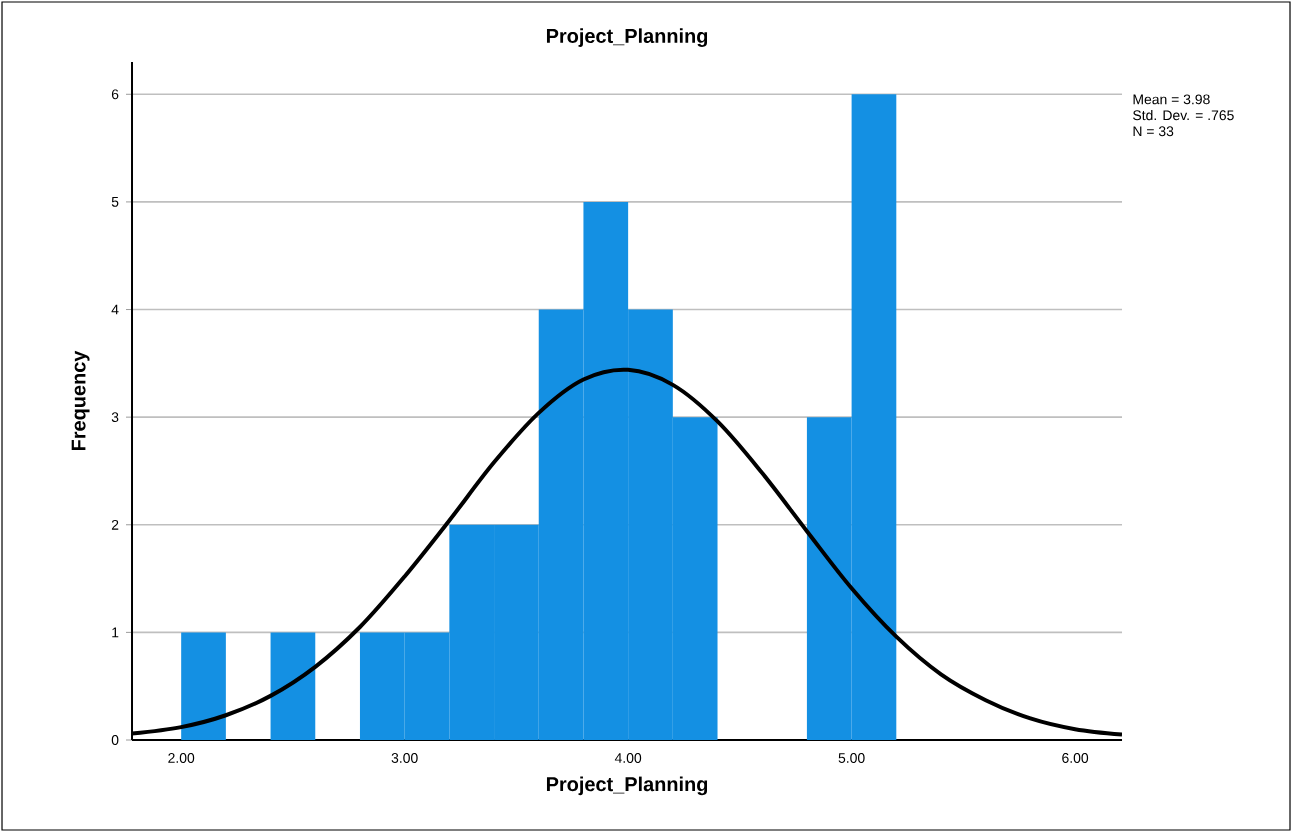  I want to click on y-axis-title: Frequency, so click(80, 400).